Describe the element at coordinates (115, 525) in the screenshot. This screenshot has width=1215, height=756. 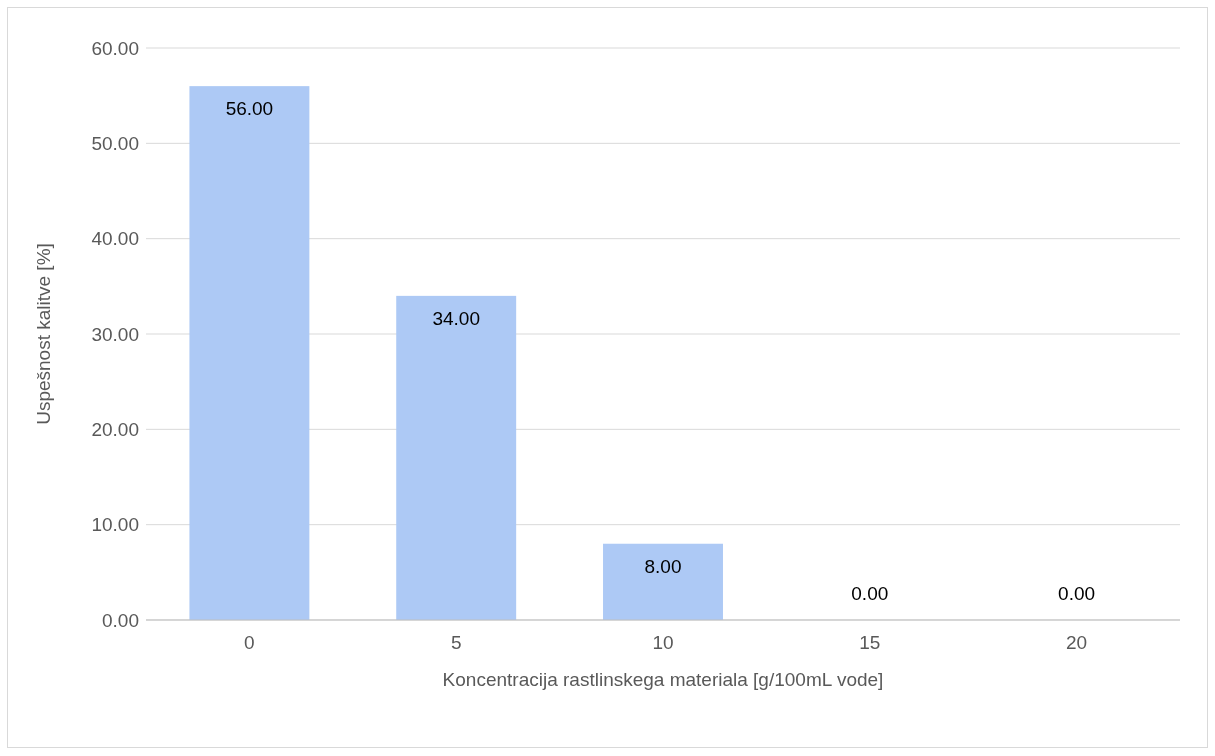
I see `y-tick-label: 10.00` at that location.